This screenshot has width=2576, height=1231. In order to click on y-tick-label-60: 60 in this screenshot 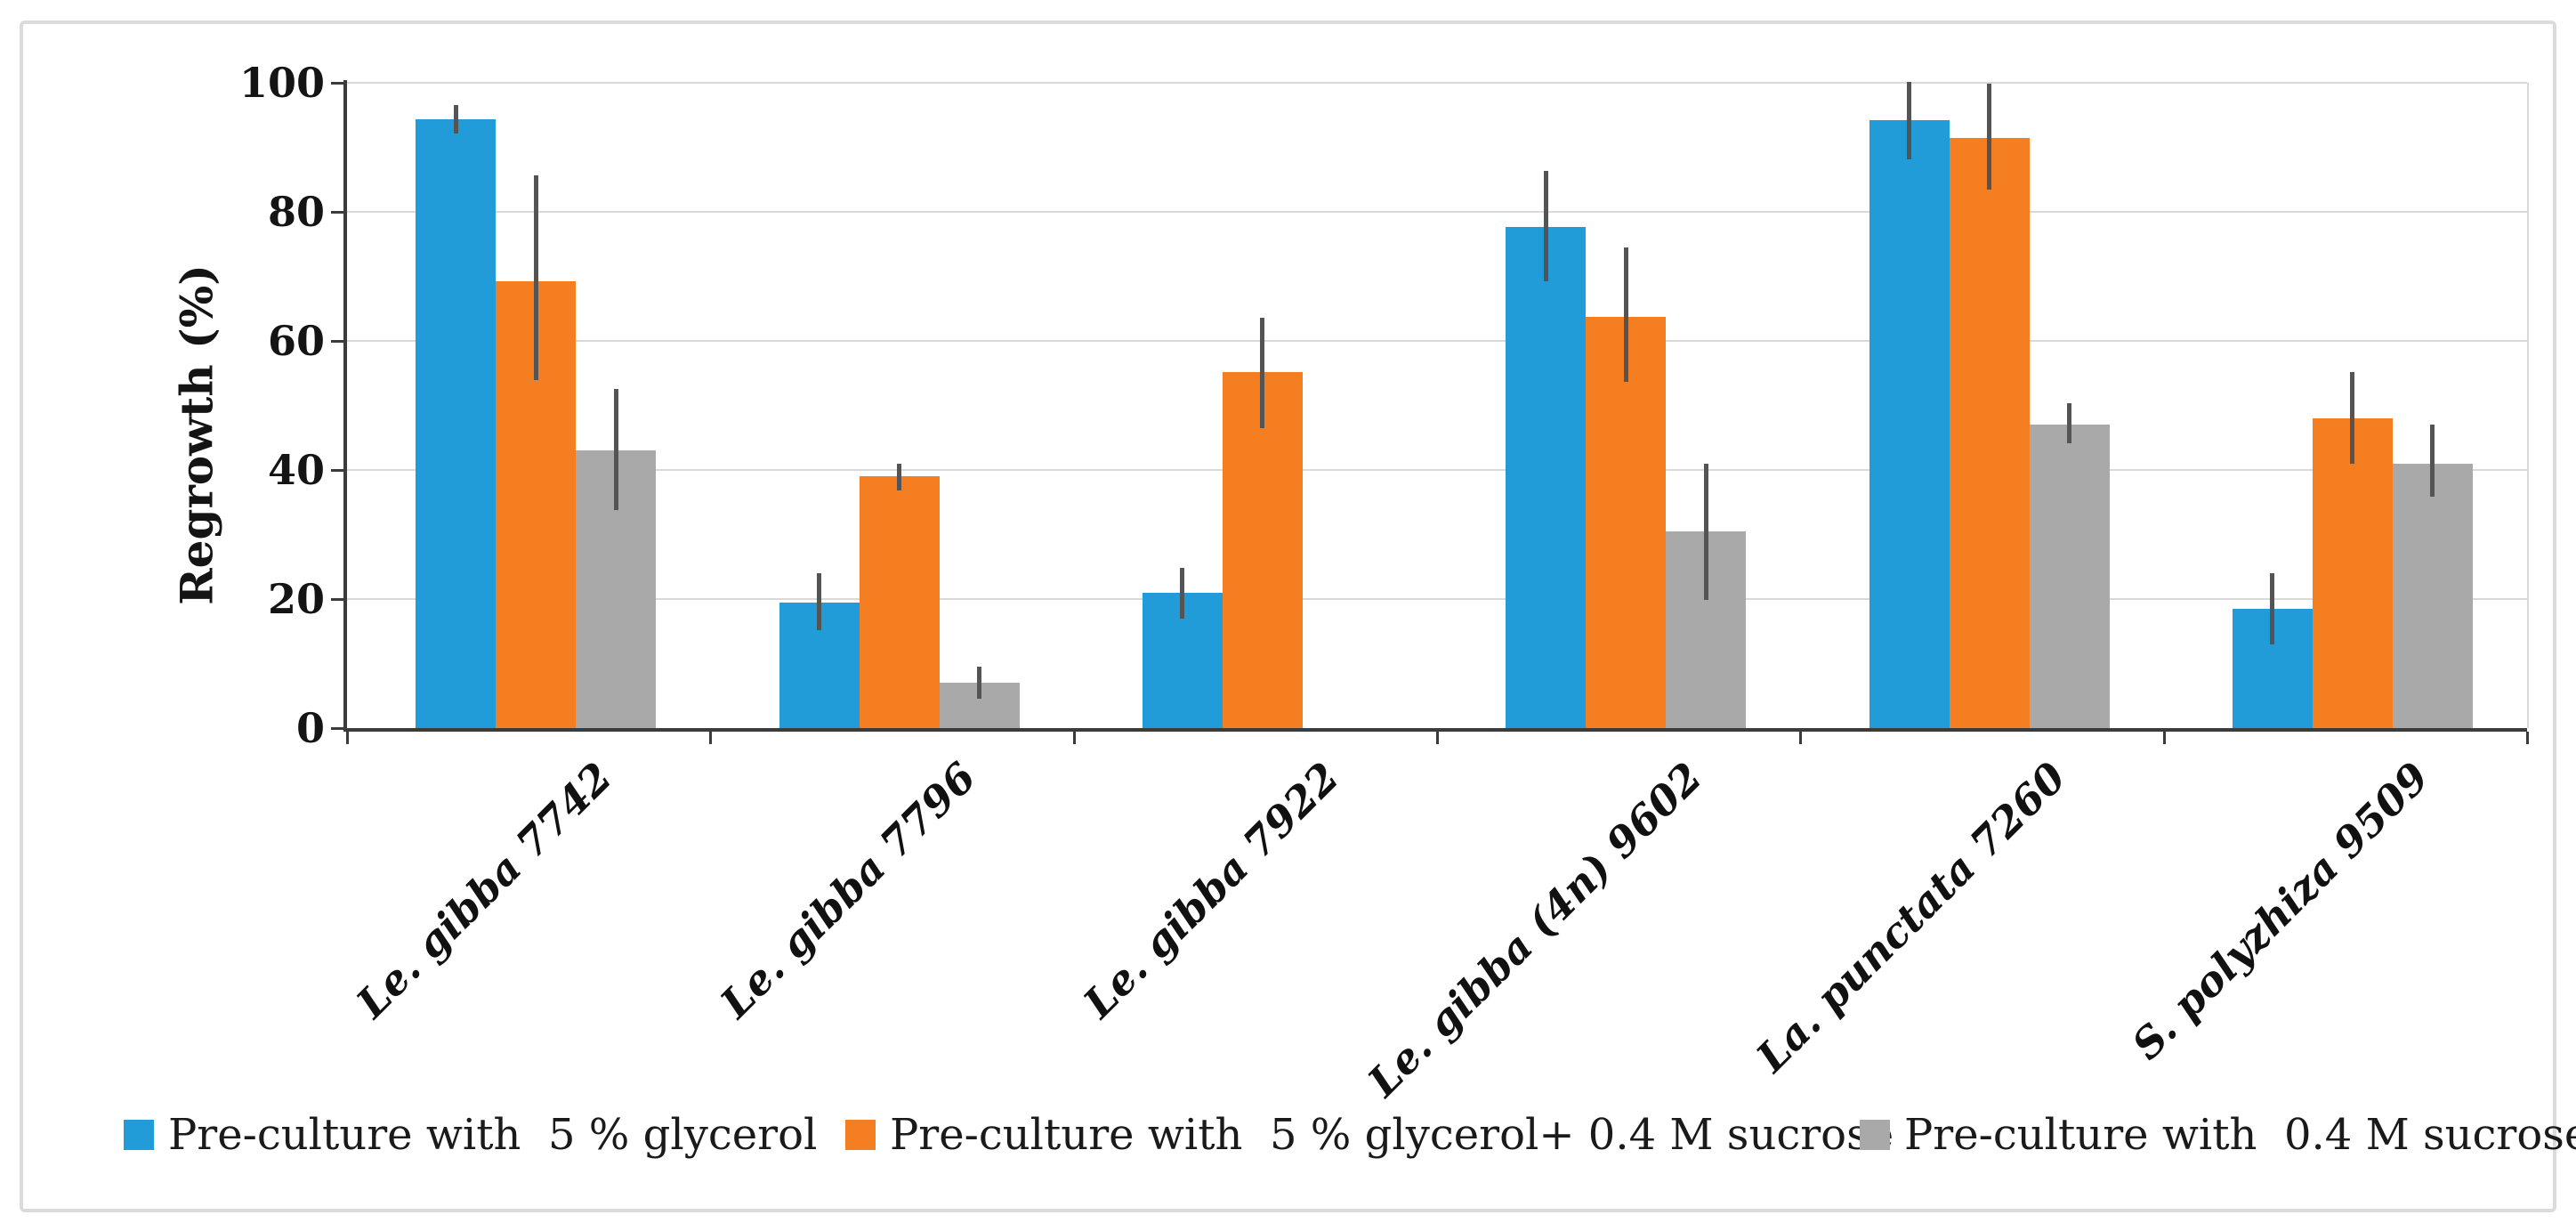, I will do `click(296, 341)`.